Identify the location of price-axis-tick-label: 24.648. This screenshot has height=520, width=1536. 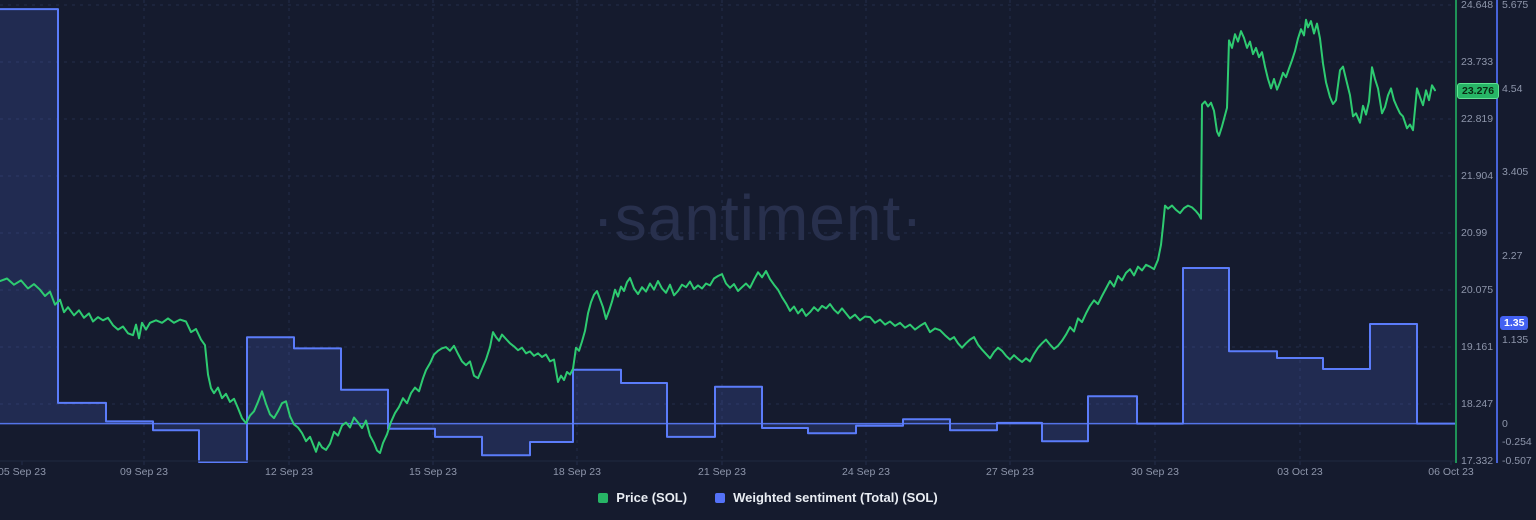
(1477, 5).